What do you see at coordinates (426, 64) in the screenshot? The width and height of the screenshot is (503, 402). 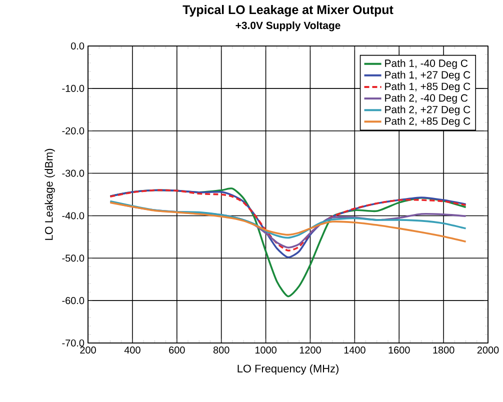 I see `legend-label: Path 1, -40 Deg C` at bounding box center [426, 64].